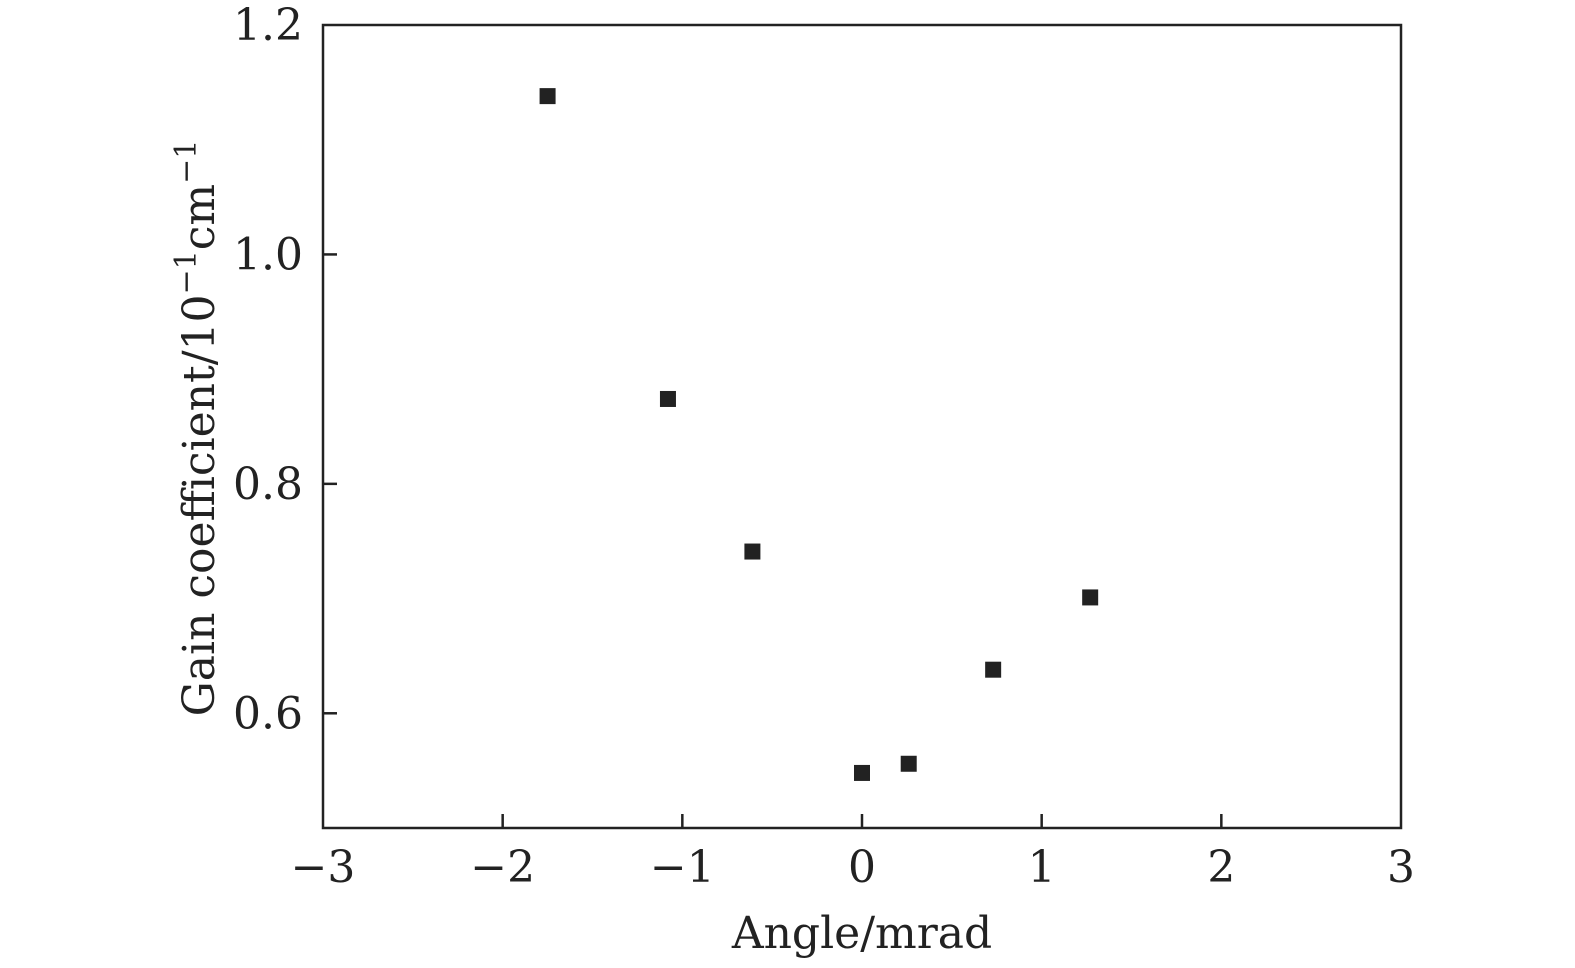 This screenshot has height=968, width=1575. What do you see at coordinates (268, 713) in the screenshot?
I see `y-tick-label: 0.6` at bounding box center [268, 713].